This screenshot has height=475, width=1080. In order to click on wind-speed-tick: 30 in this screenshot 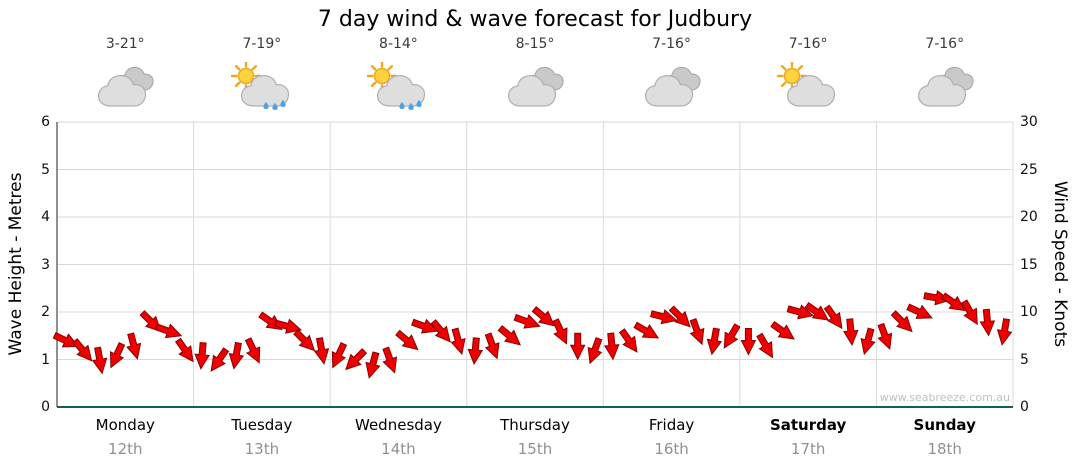, I will do `click(1029, 122)`.